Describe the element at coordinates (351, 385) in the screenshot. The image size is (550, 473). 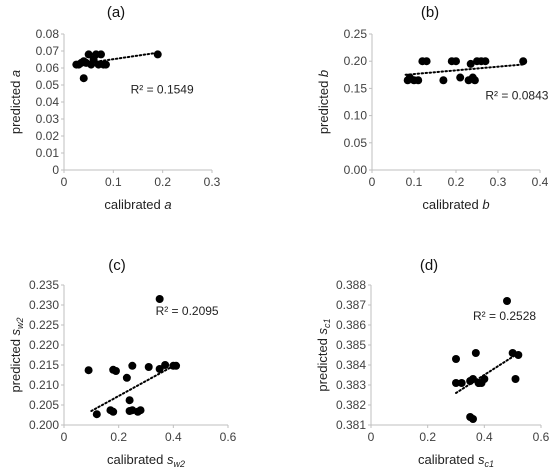
I see `y-tick-label: 0.383` at that location.